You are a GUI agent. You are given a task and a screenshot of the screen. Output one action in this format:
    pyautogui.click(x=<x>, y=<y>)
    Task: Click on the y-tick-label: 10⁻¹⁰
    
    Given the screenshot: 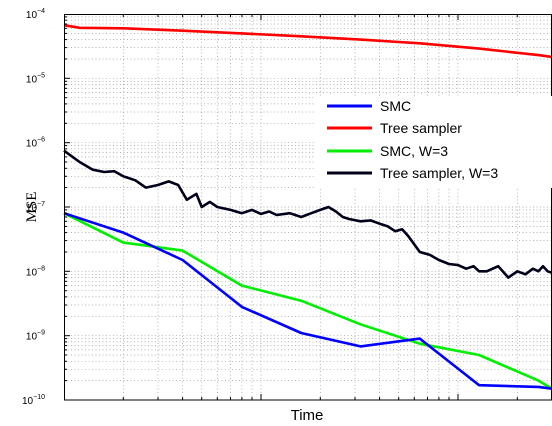 What is the action you would take?
    pyautogui.click(x=33, y=400)
    